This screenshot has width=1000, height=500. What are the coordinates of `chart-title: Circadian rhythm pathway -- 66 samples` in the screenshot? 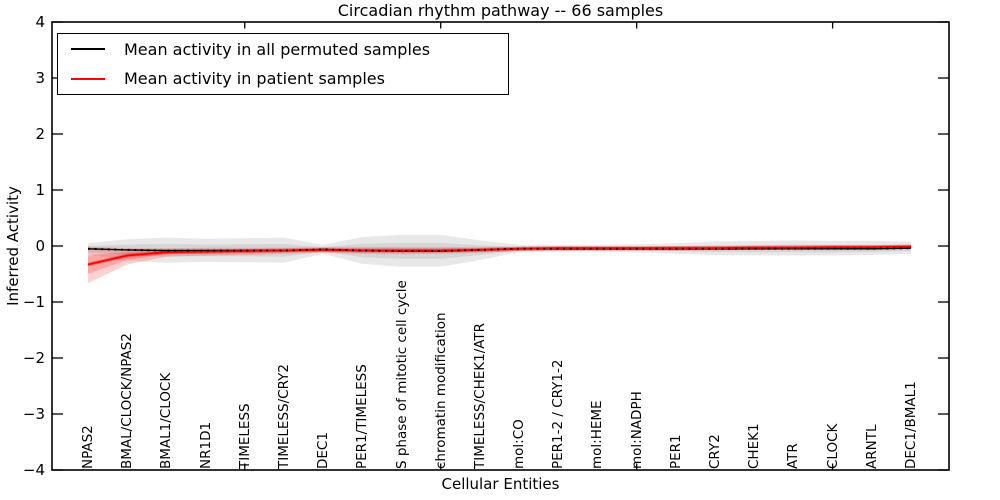 It's located at (500, 10).